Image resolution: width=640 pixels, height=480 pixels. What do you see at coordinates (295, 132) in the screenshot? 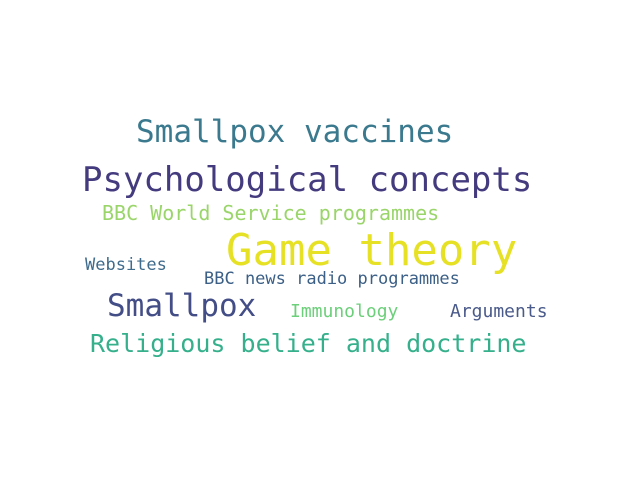
I see `word-smallpox-vaccines: Smallpox vaccines` at bounding box center [295, 132].